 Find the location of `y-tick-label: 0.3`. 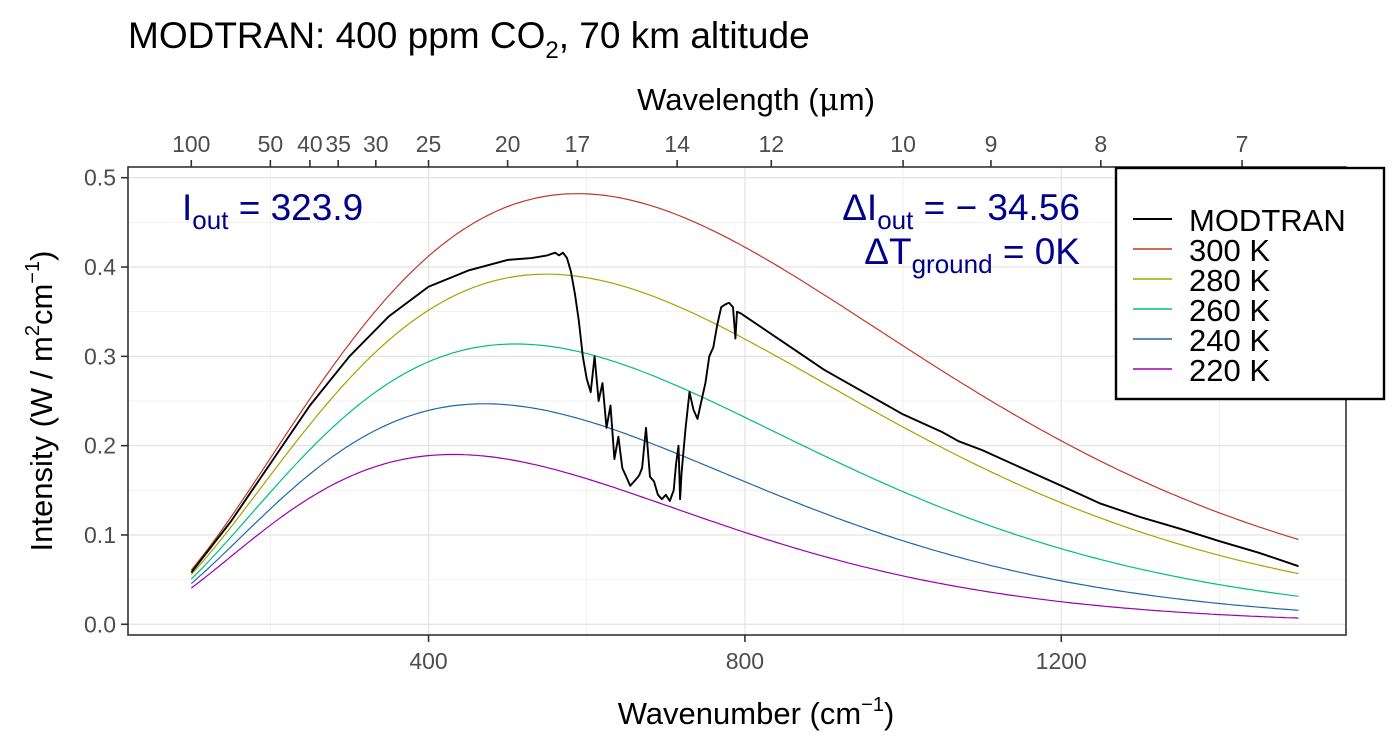

y-tick-label: 0.3 is located at coordinates (100, 356).